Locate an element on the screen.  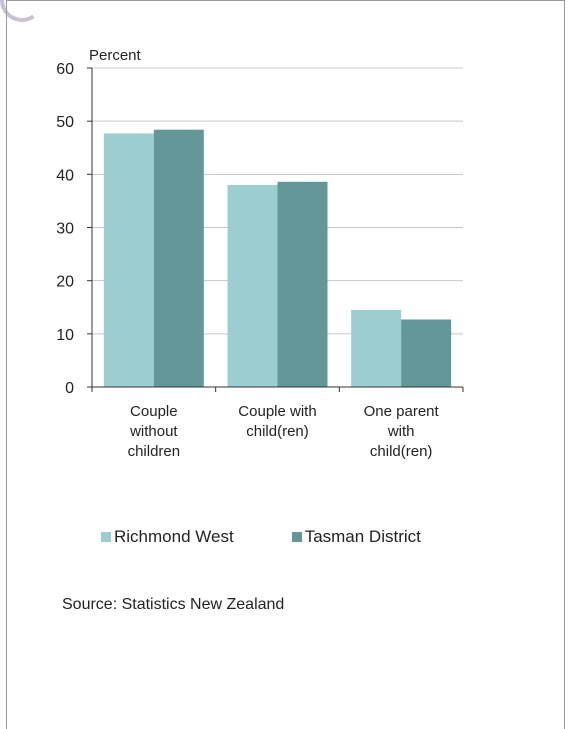
y-axis-label: Percent is located at coordinates (115, 55).